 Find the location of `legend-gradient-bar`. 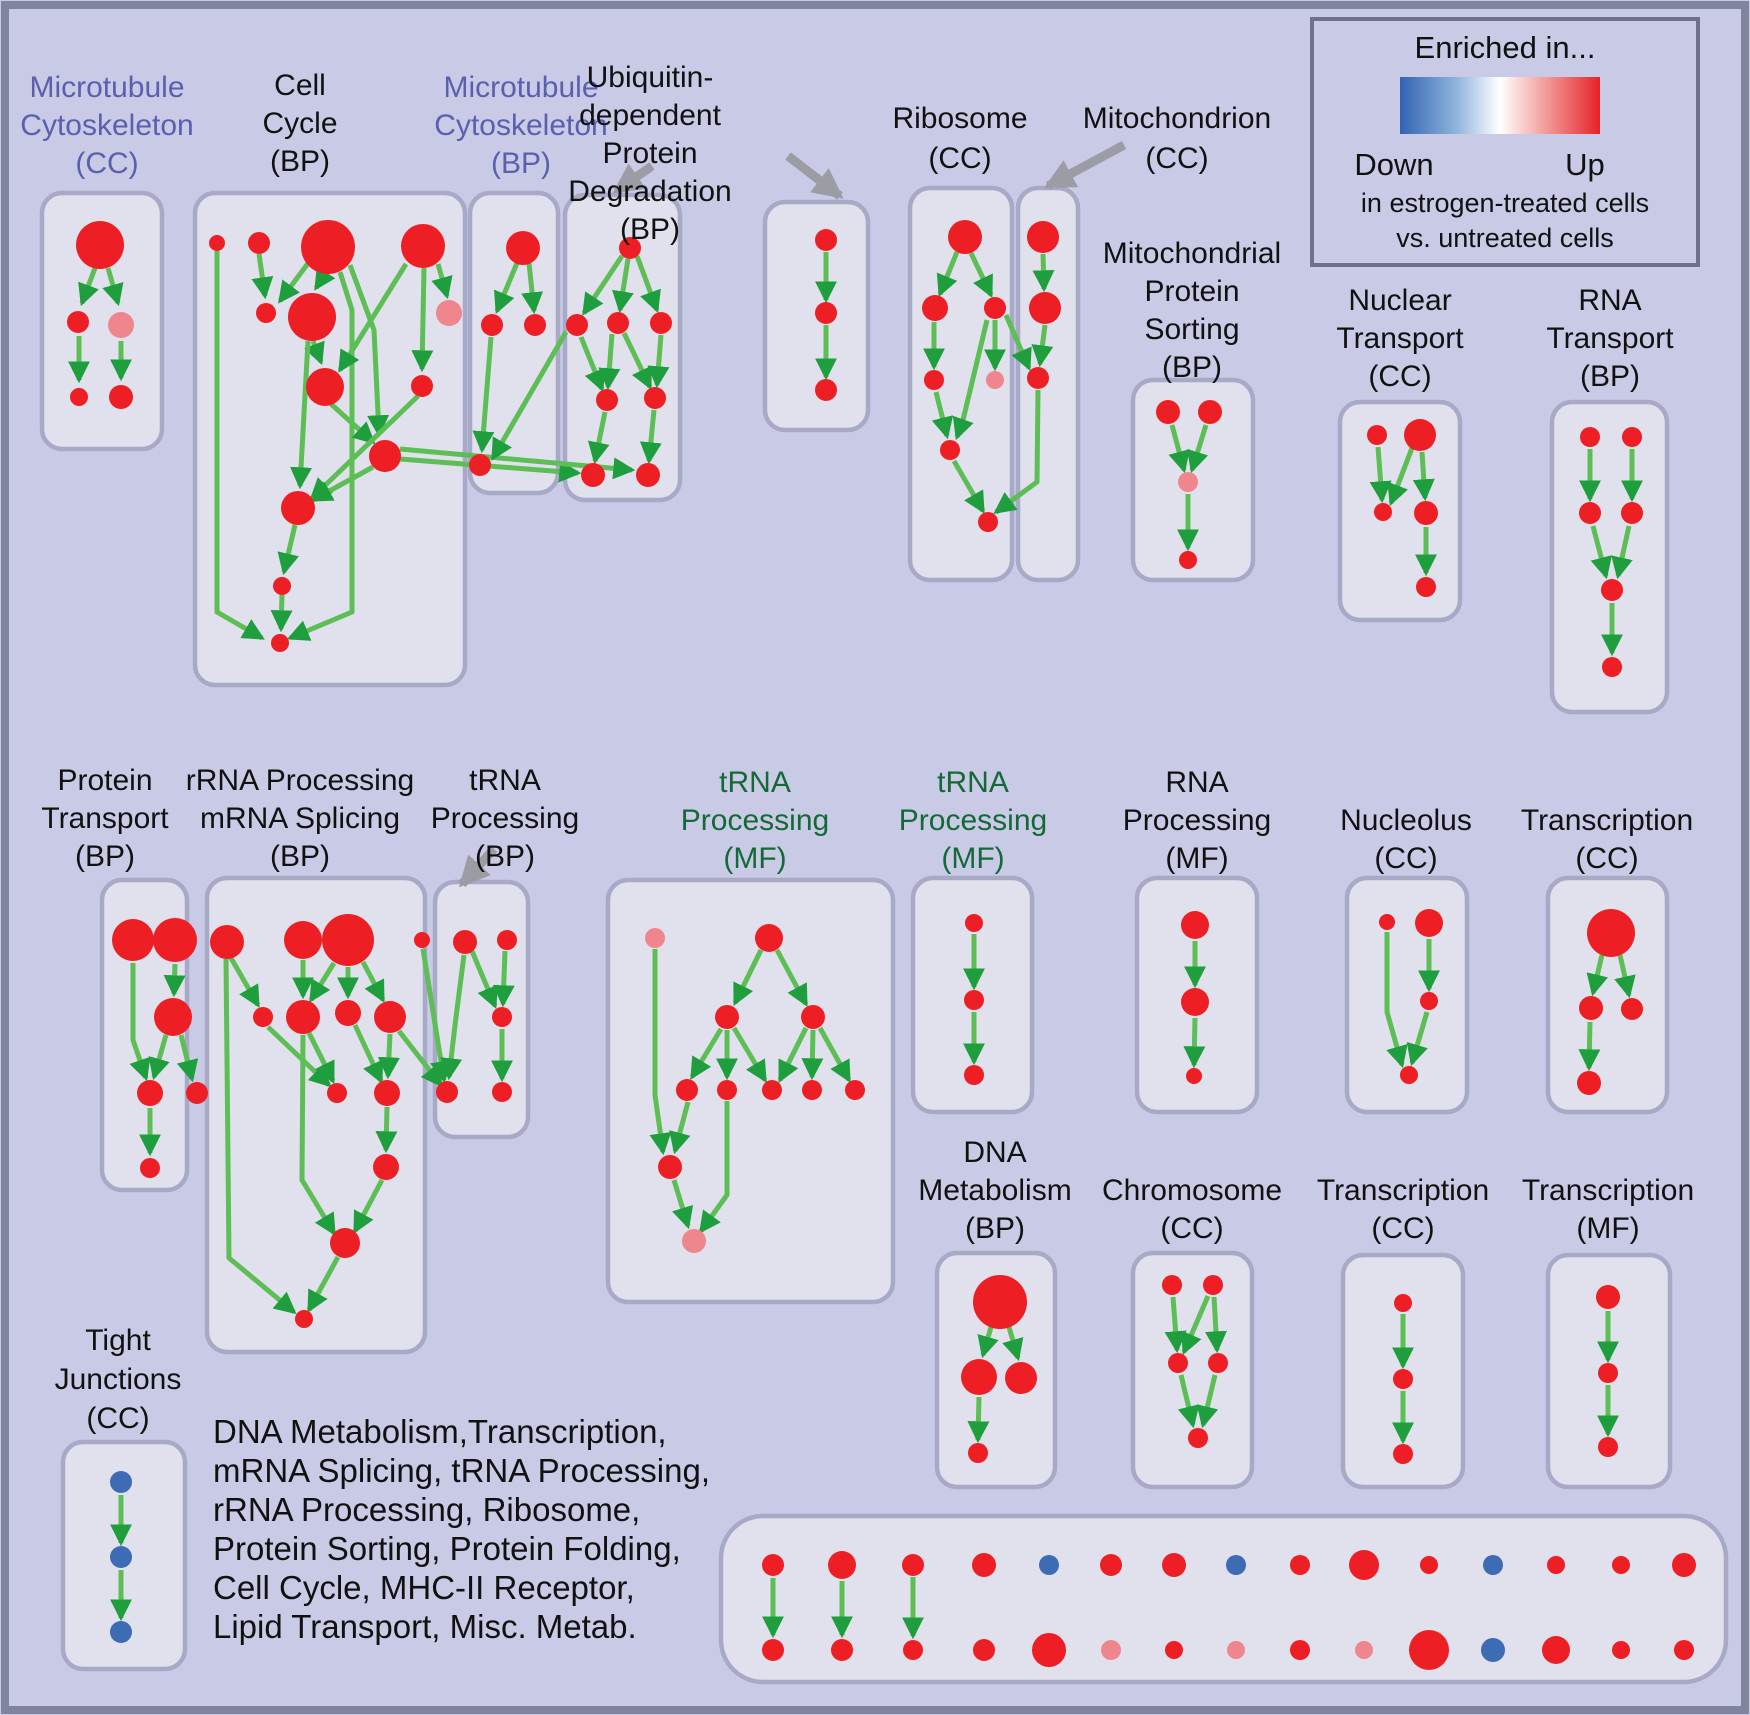

legend-gradient-bar is located at coordinates (1500, 105).